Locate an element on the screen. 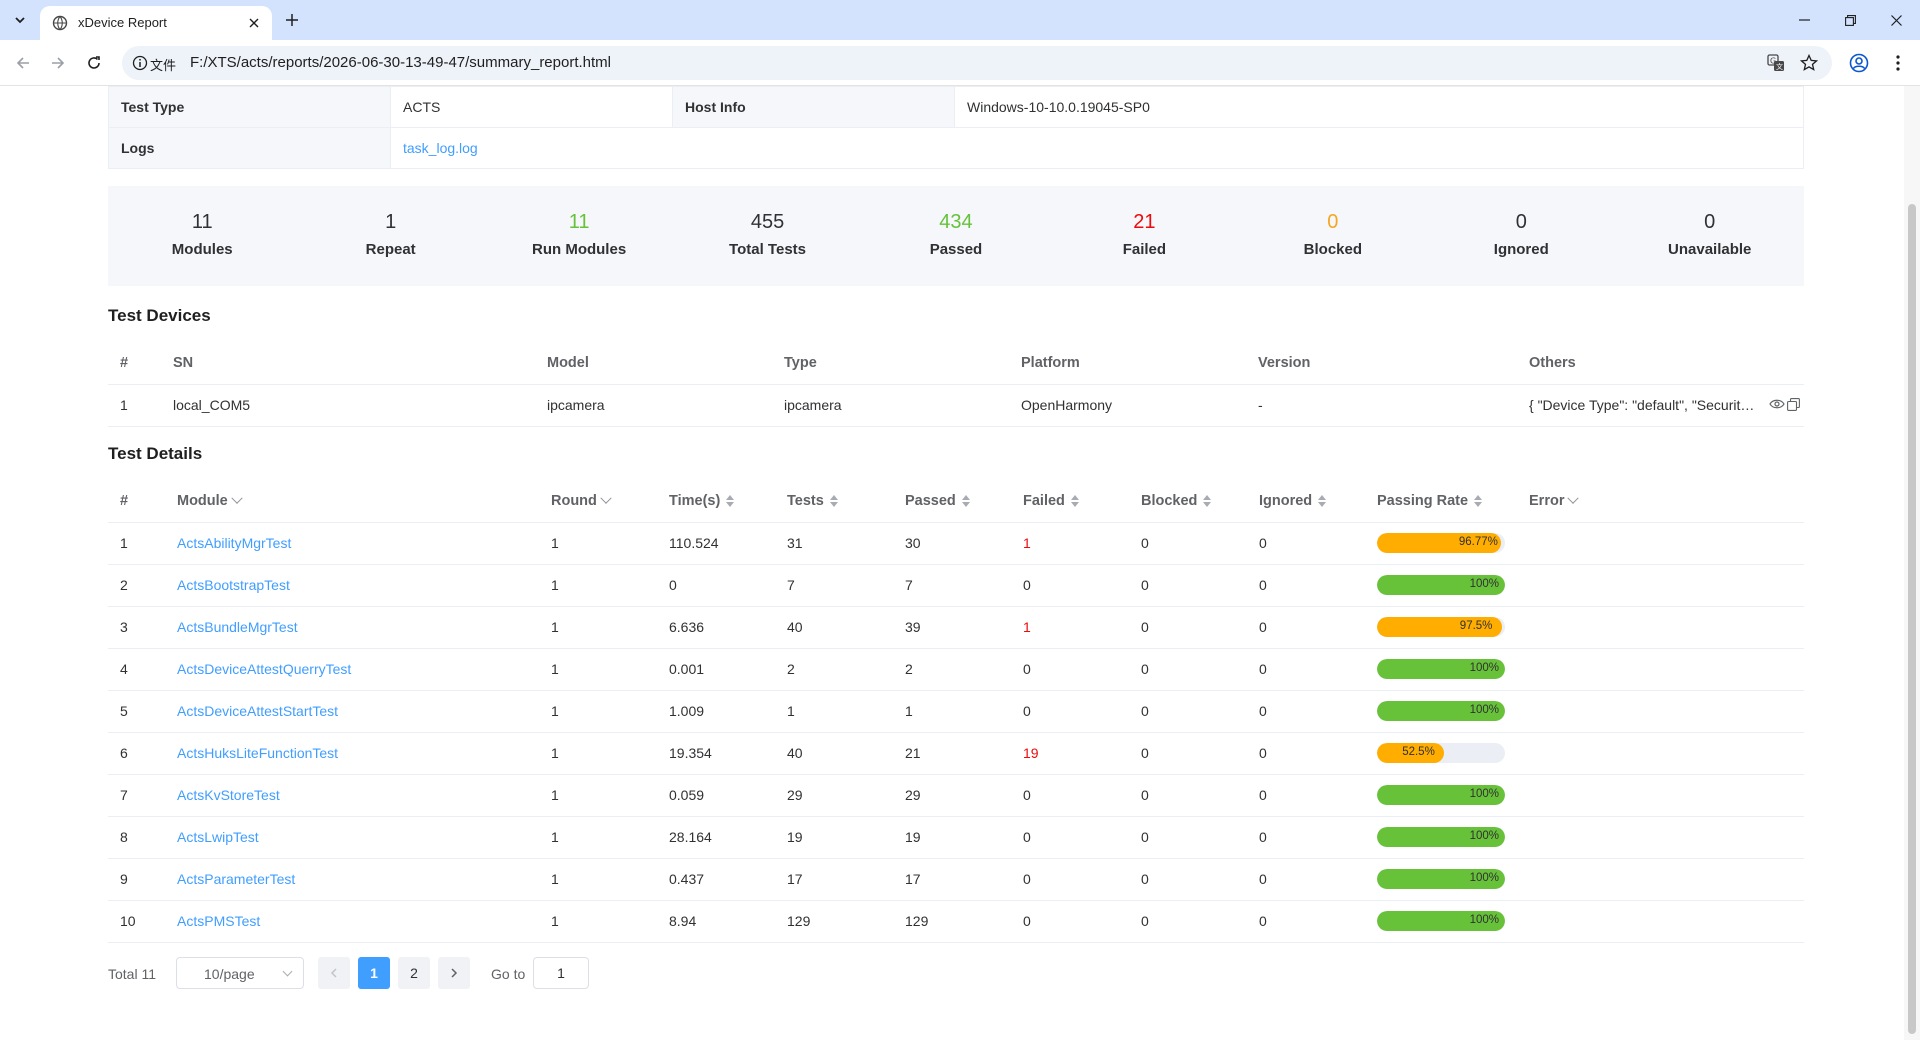  details-cell-round: 1 is located at coordinates (598, 837).